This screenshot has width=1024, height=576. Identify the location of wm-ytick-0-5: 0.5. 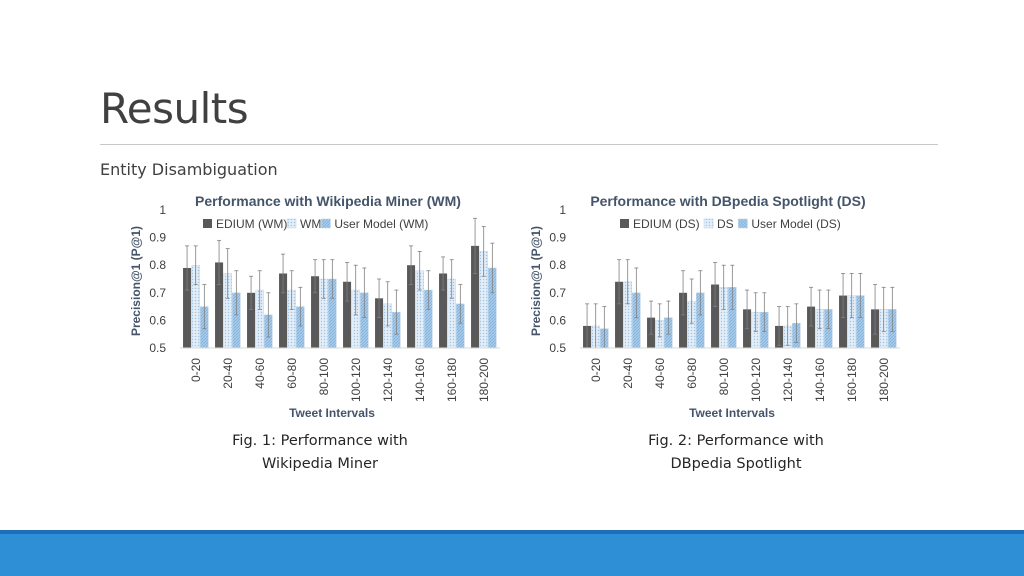
(157, 348).